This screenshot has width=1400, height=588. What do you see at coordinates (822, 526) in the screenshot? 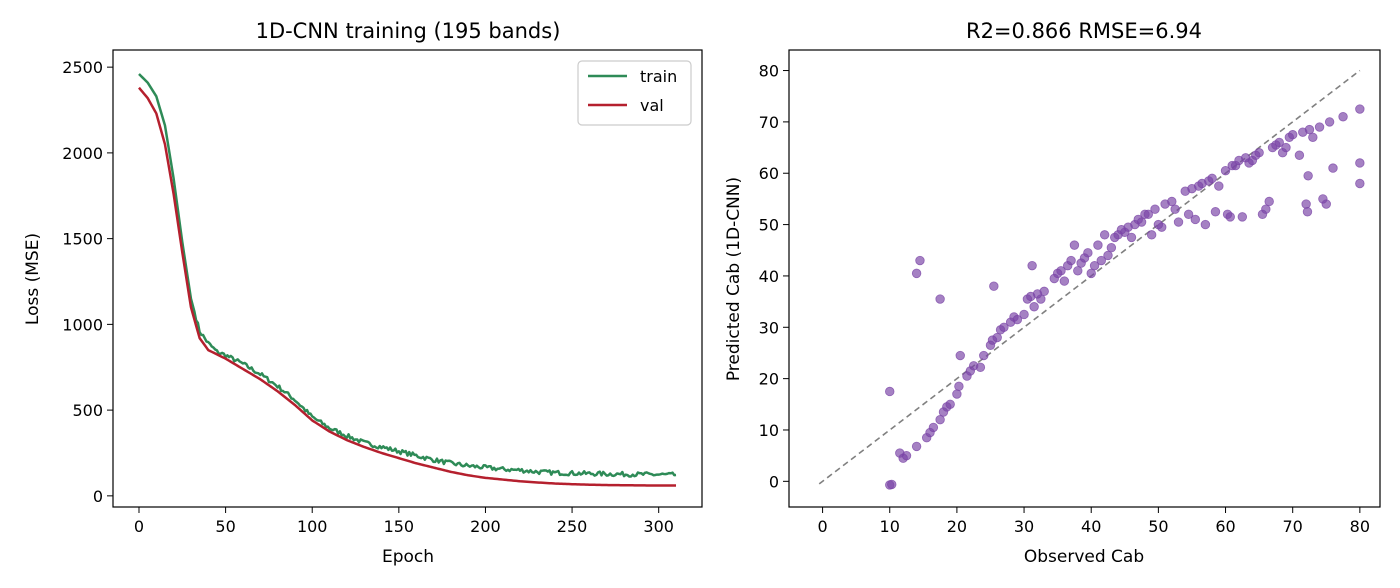
I see `scatter-x-tick-label: 0` at bounding box center [822, 526].